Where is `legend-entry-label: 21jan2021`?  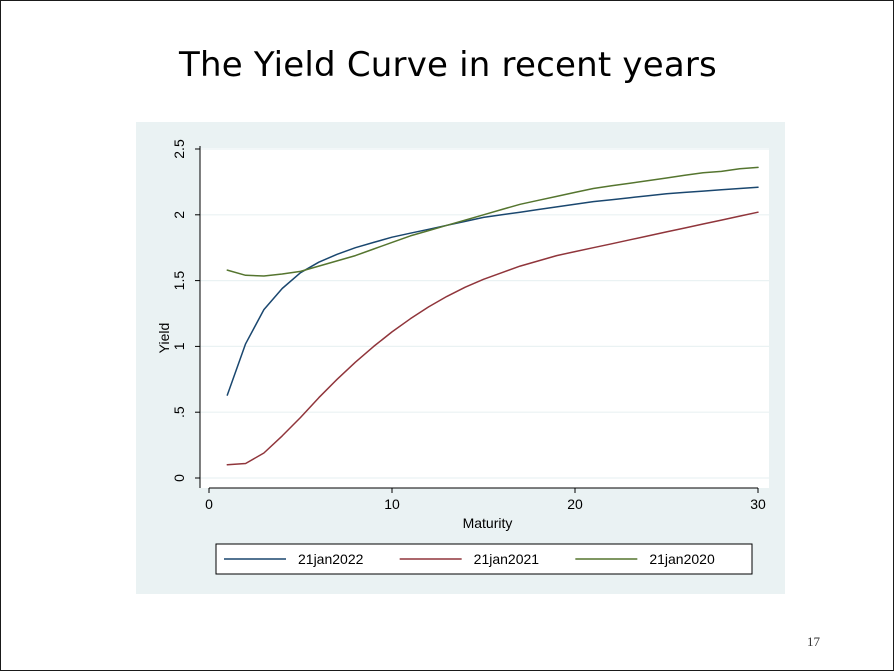 legend-entry-label: 21jan2021 is located at coordinates (507, 559).